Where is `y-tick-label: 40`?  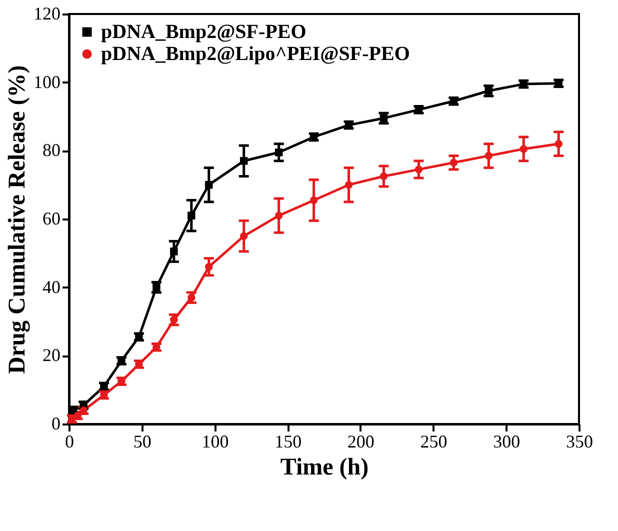
y-tick-label: 40 is located at coordinates (51, 286).